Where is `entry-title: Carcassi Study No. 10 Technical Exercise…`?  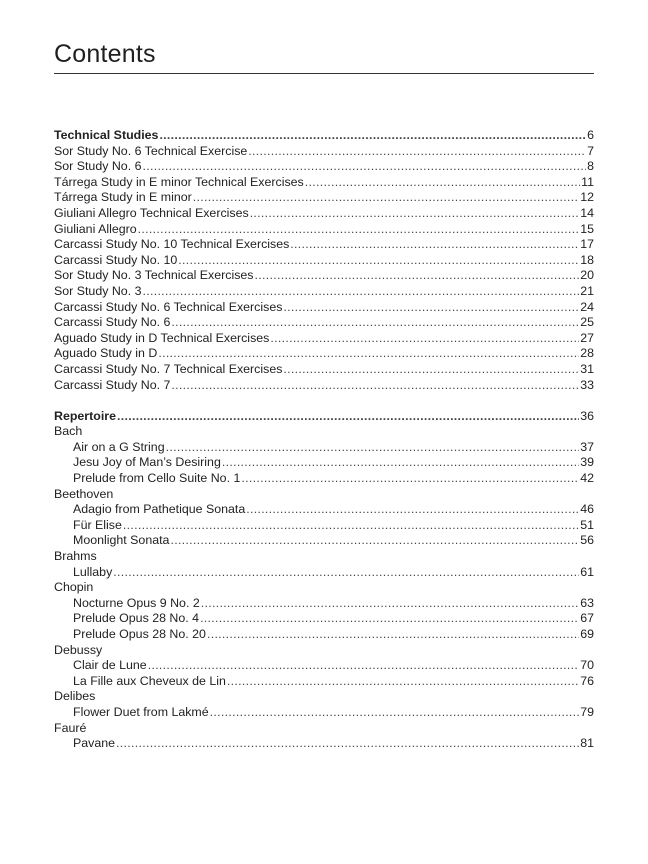
entry-title: Carcassi Study No. 10 Technical Exercise… is located at coordinates (172, 244).